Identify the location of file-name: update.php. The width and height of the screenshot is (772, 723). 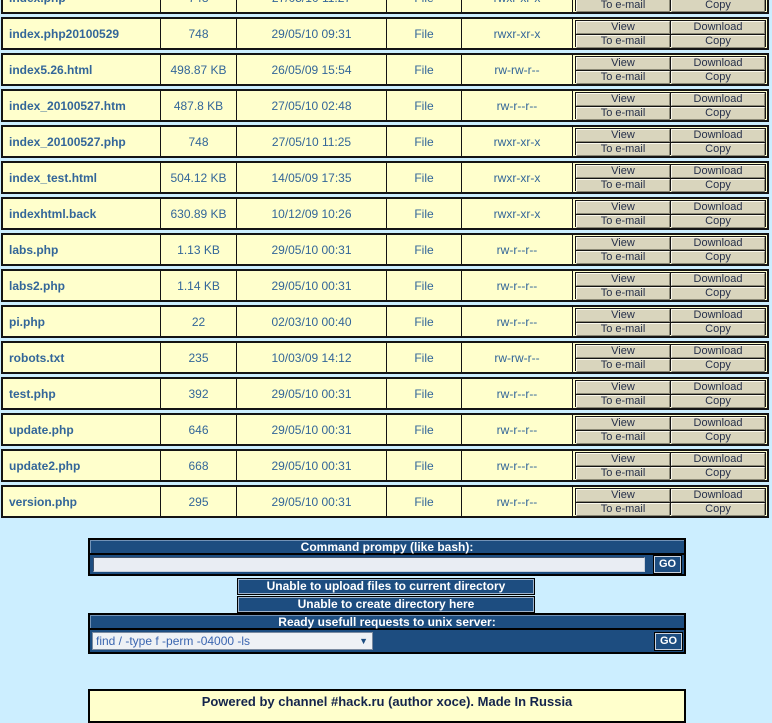
(41, 429).